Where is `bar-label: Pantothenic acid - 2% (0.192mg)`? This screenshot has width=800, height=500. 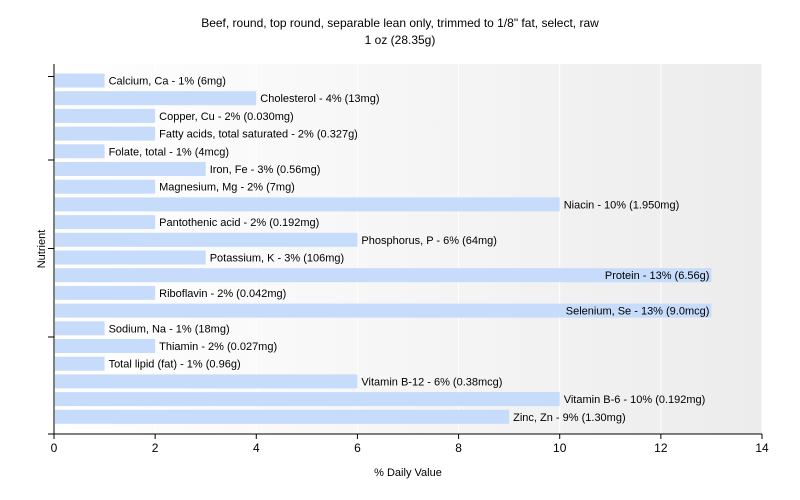 bar-label: Pantothenic acid - 2% (0.192mg) is located at coordinates (239, 223).